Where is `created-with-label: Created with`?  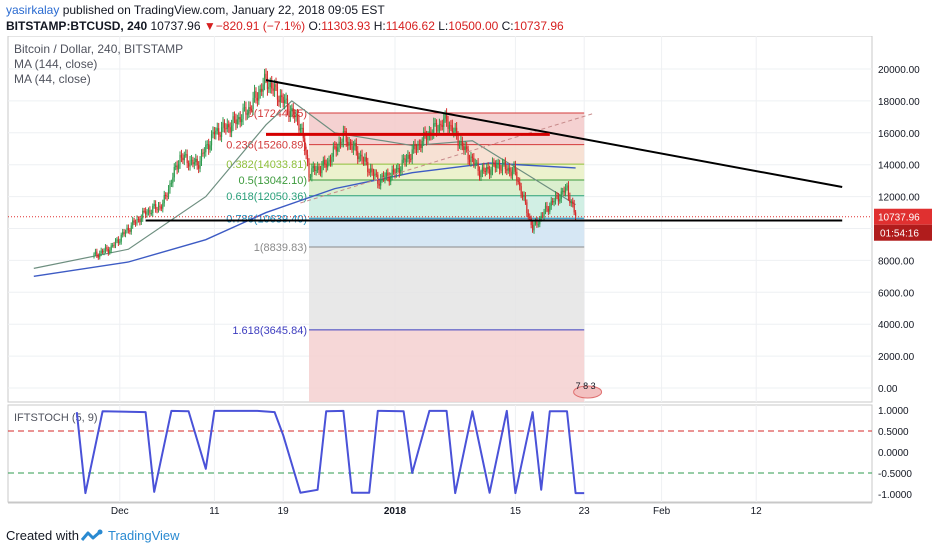 created-with-label: Created with is located at coordinates (42, 535).